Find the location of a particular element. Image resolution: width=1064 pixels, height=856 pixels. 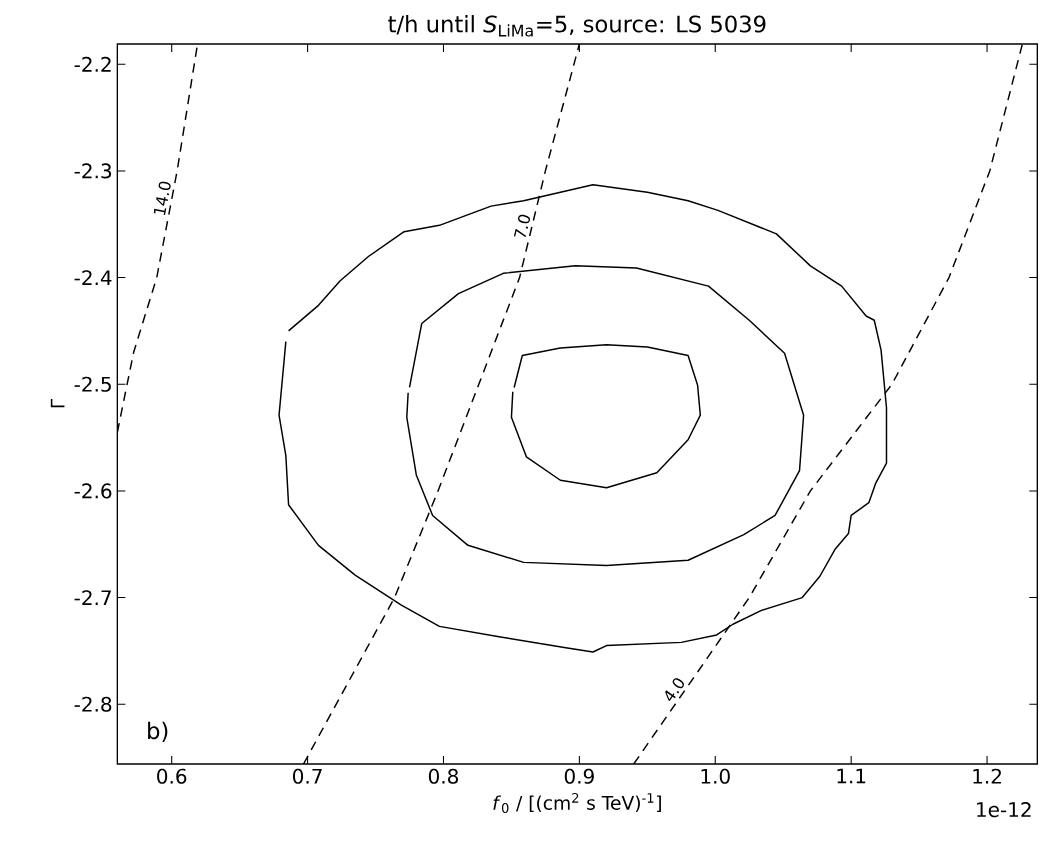

y-tick-label: -2.6 is located at coordinates (93, 491).